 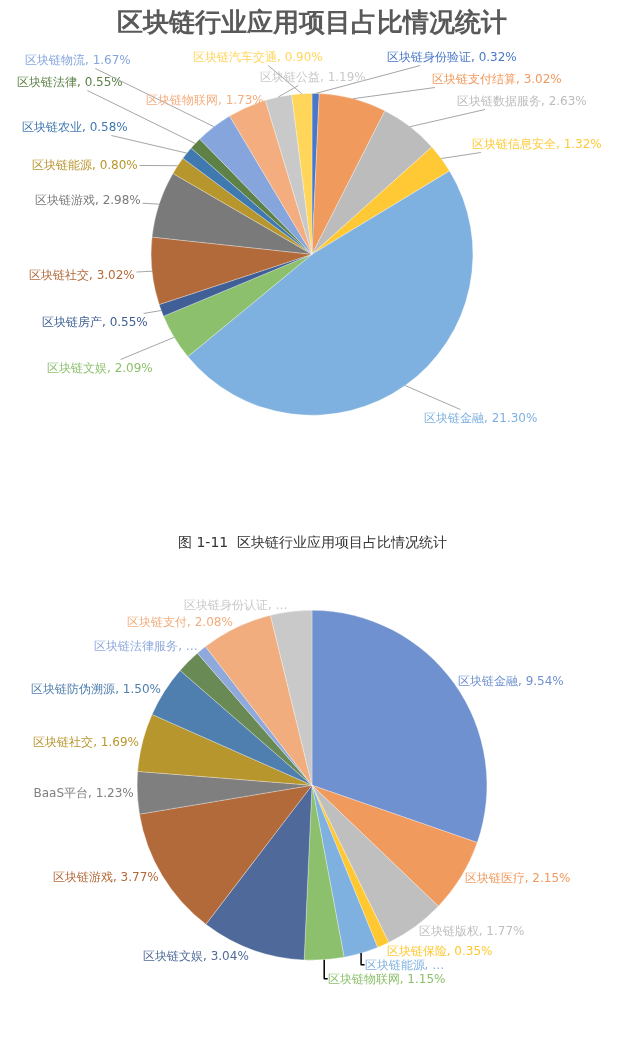 I want to click on slice-label: 区块链文娱, 3.04%, so click(x=196, y=955).